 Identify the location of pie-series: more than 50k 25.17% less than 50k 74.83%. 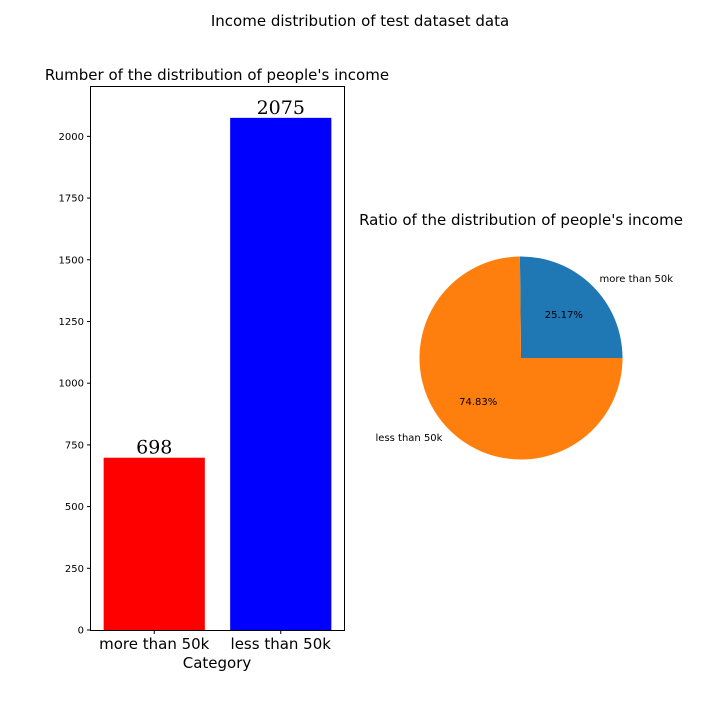
(525, 358).